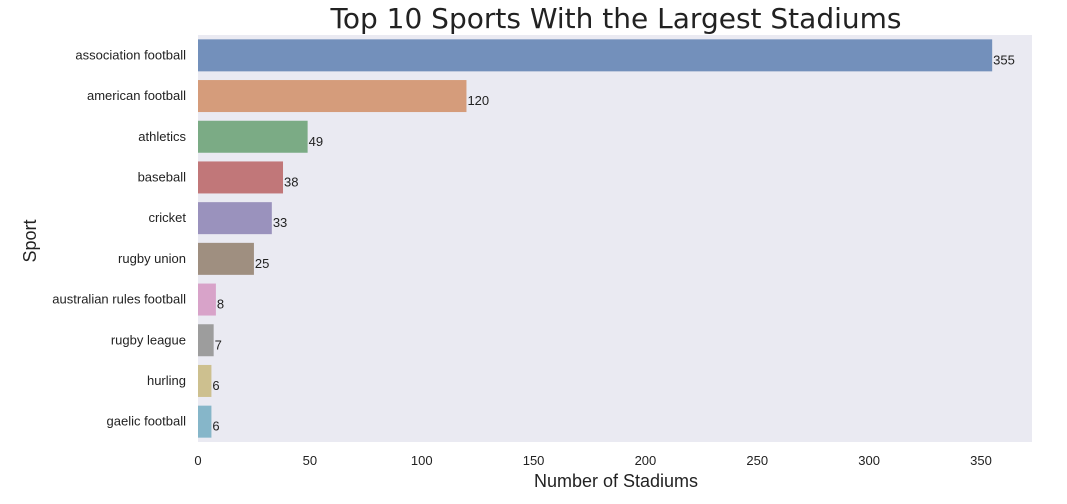 Image resolution: width=1067 pixels, height=504 pixels. I want to click on data-label-gaelic-football: 6, so click(215, 426).